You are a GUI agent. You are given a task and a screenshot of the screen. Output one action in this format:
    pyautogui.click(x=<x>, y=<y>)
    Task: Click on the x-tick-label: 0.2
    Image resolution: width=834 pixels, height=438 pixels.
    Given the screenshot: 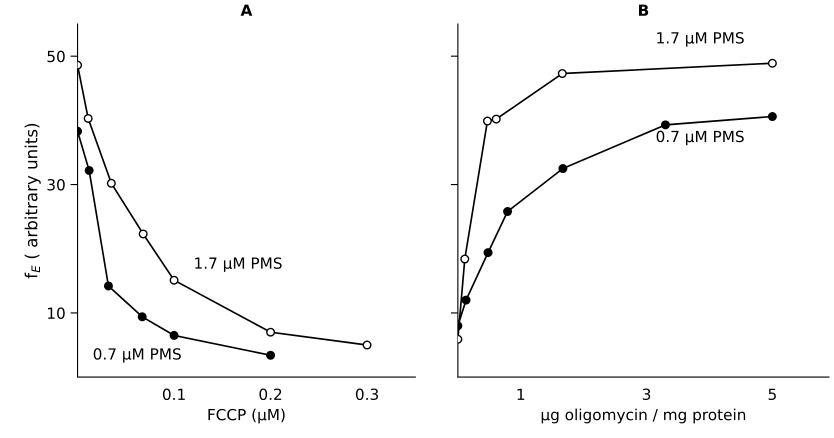 What is the action you would take?
    pyautogui.click(x=270, y=394)
    